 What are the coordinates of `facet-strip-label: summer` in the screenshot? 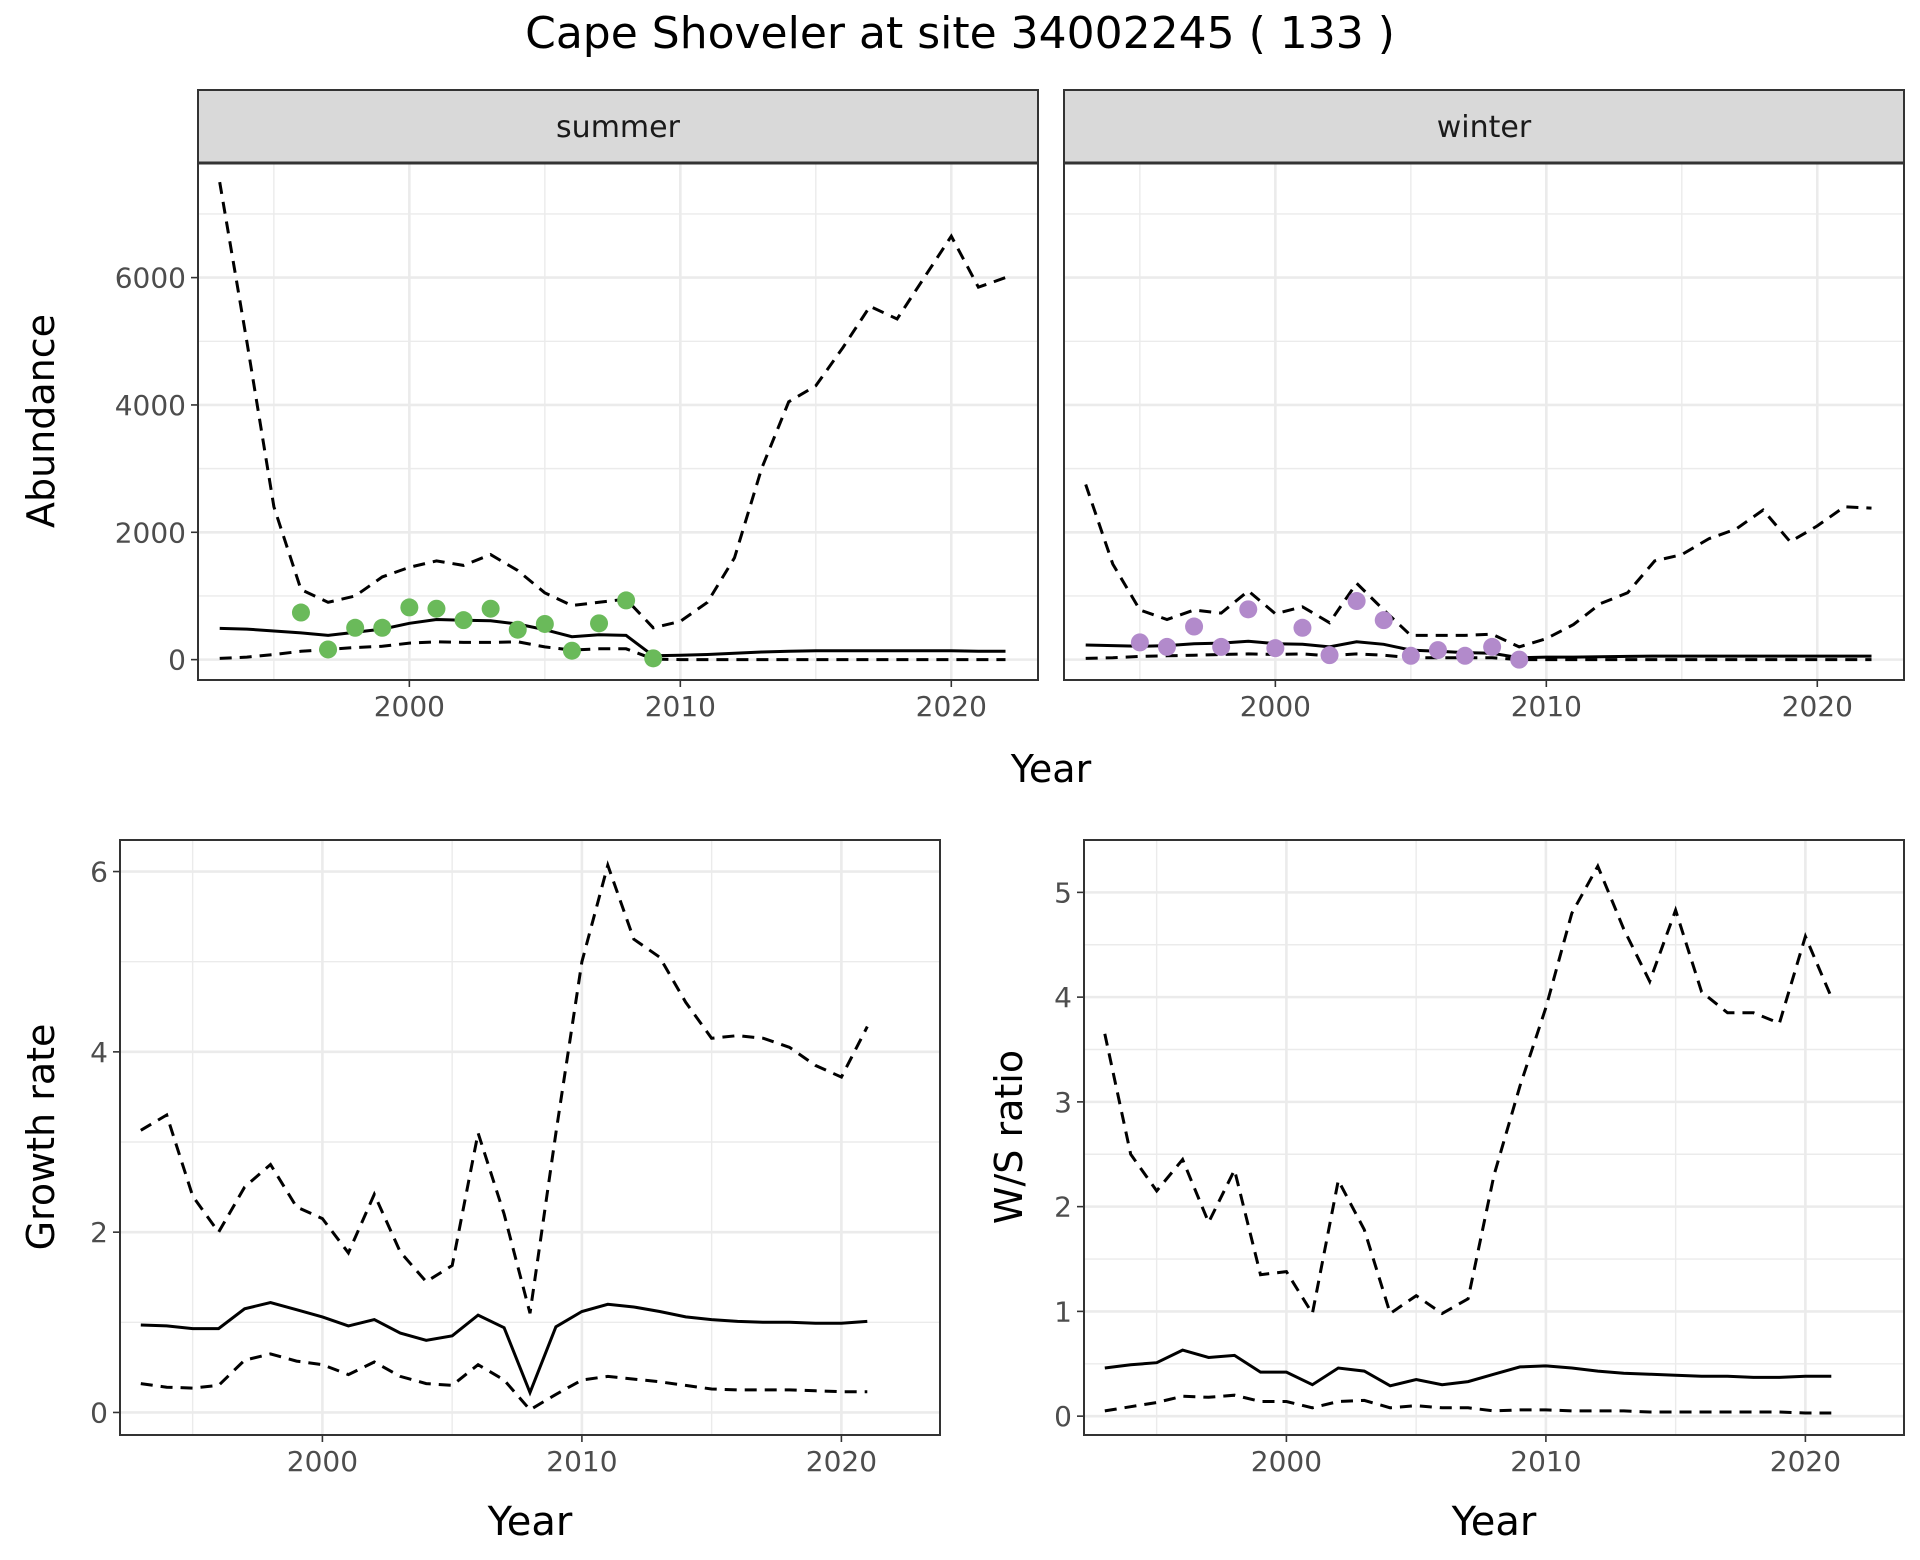 It's located at (618, 127).